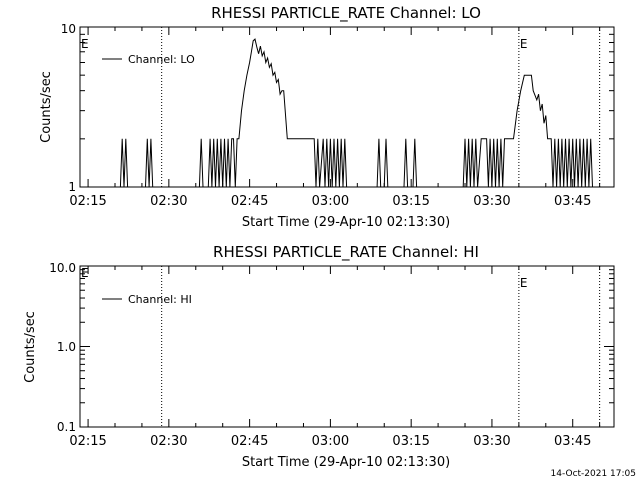 The image size is (640, 480). What do you see at coordinates (249, 201) in the screenshot?
I see `lo-xtick-label: 02:45` at bounding box center [249, 201].